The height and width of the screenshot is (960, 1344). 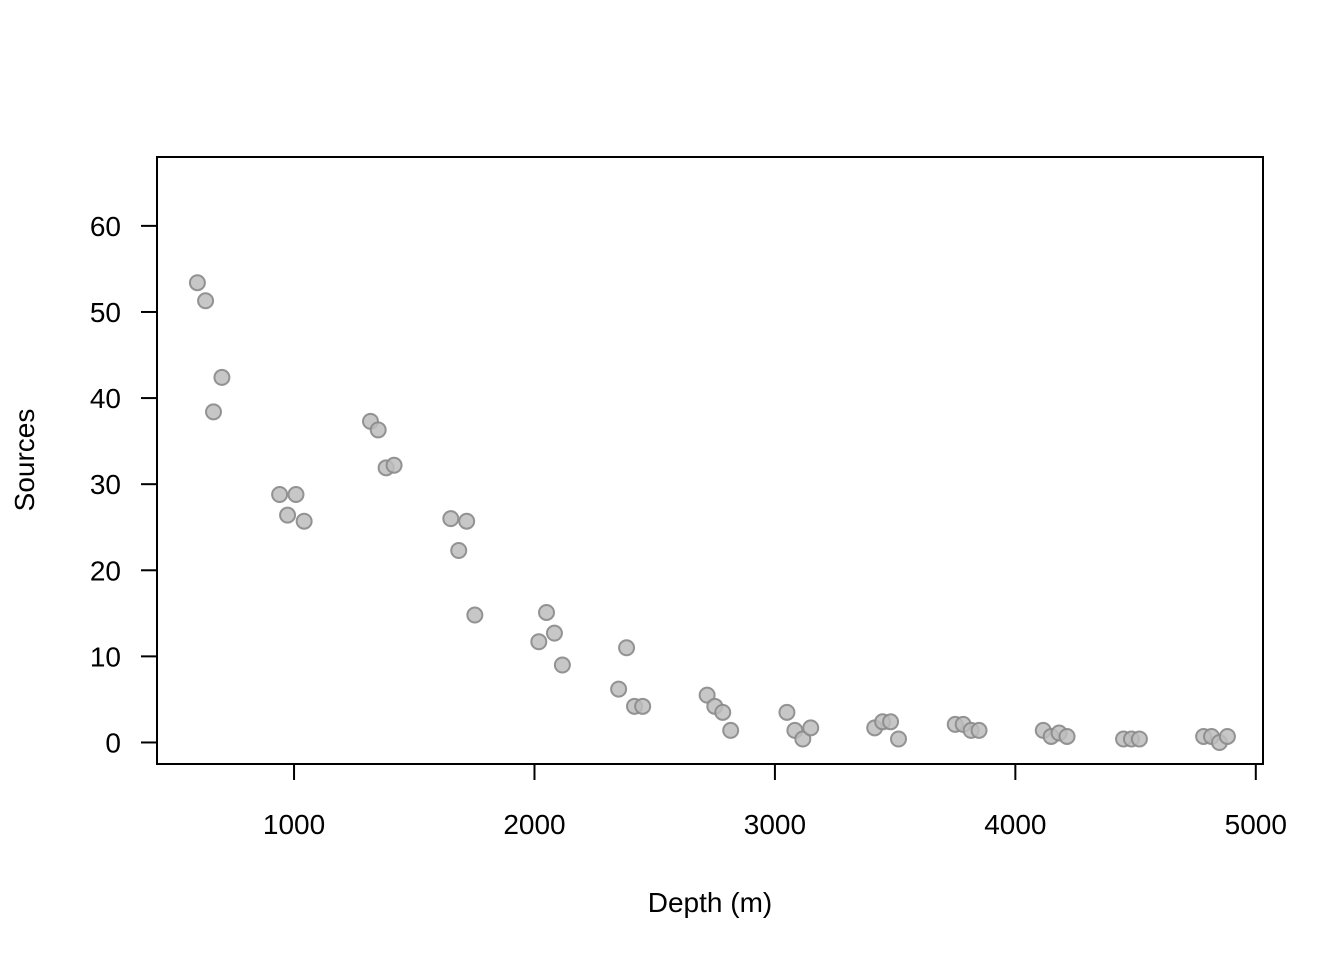 What do you see at coordinates (1015, 824) in the screenshot?
I see `x-tick-label: 4000` at bounding box center [1015, 824].